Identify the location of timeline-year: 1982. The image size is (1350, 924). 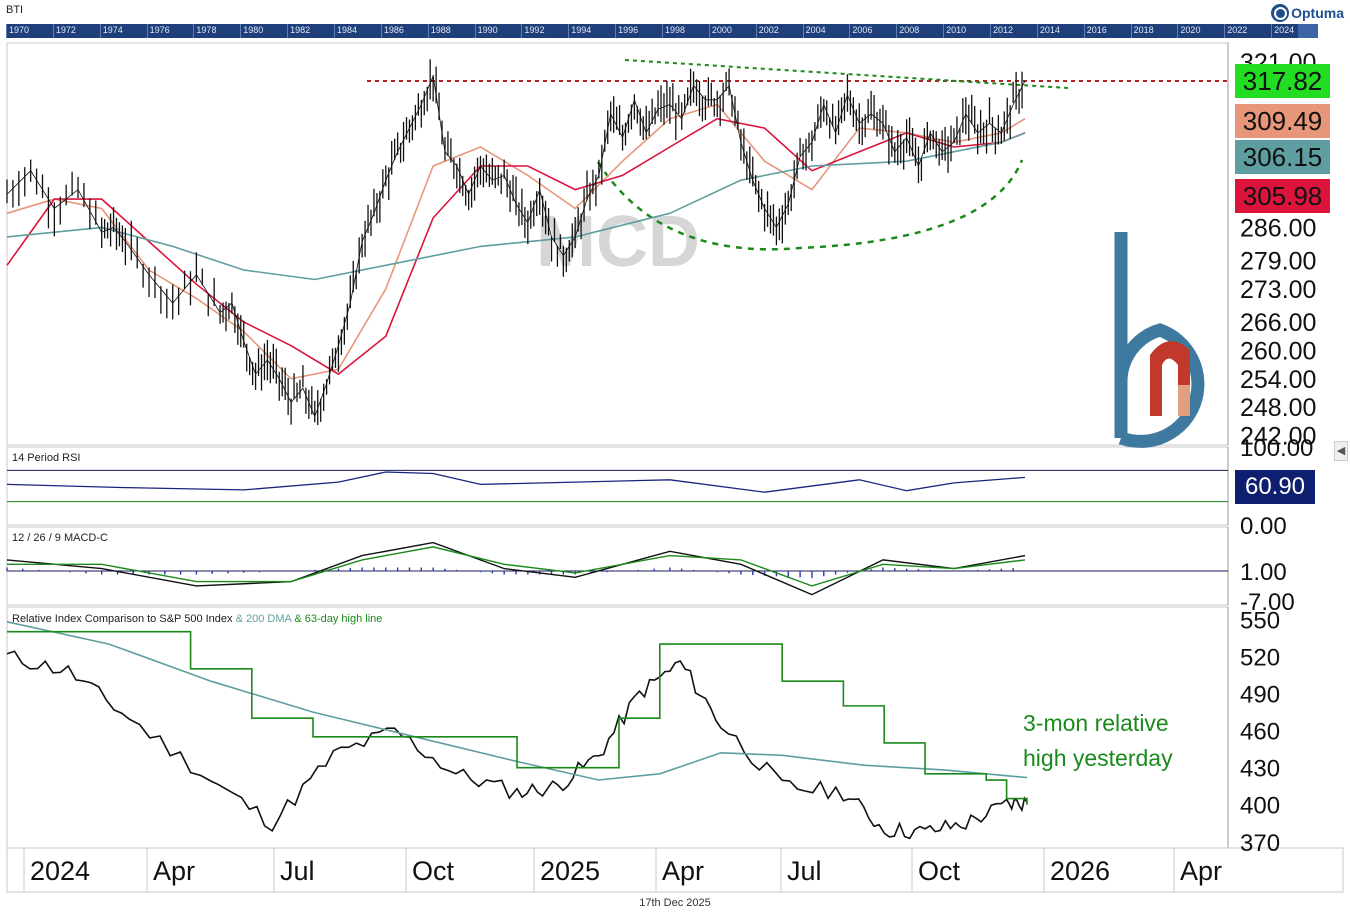
(300, 30).